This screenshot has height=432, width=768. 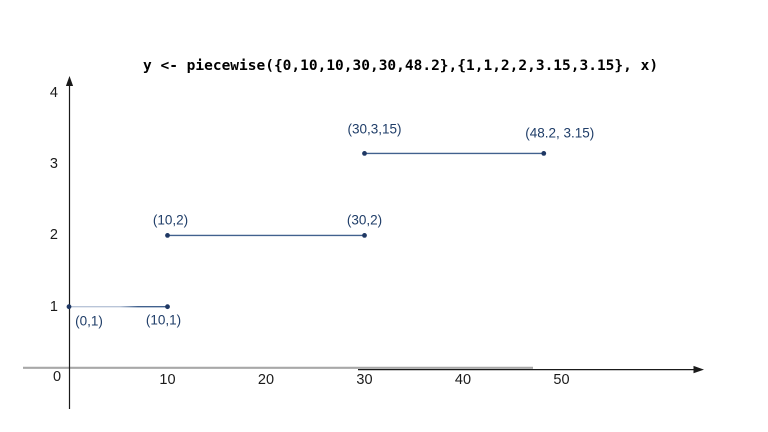 What do you see at coordinates (163, 320) in the screenshot?
I see `segment-1-point-label-1: (10,1)` at bounding box center [163, 320].